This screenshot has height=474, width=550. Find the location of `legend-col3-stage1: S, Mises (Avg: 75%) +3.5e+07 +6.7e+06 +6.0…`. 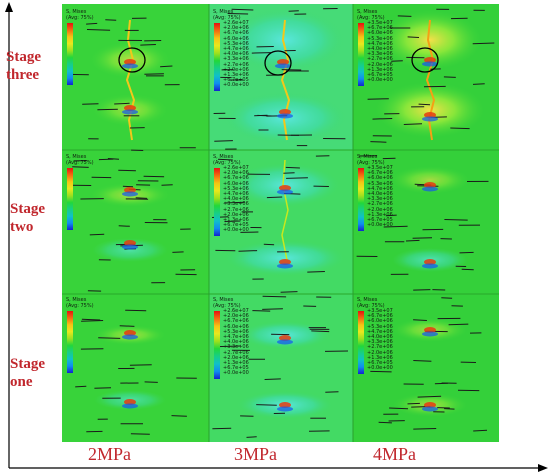

legend-col3-stage1: S, Mises (Avg: 75%) +3.5e+07 +6.7e+06 +6.0… is located at coordinates (378, 338).